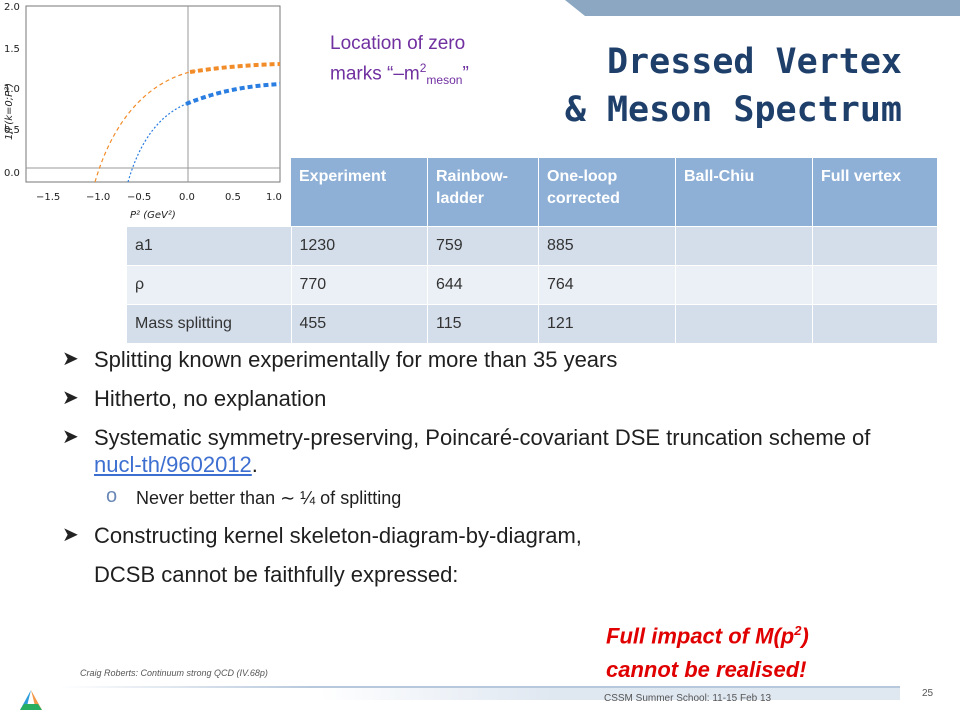  I want to click on blue-solid-curve, so click(233, 94).